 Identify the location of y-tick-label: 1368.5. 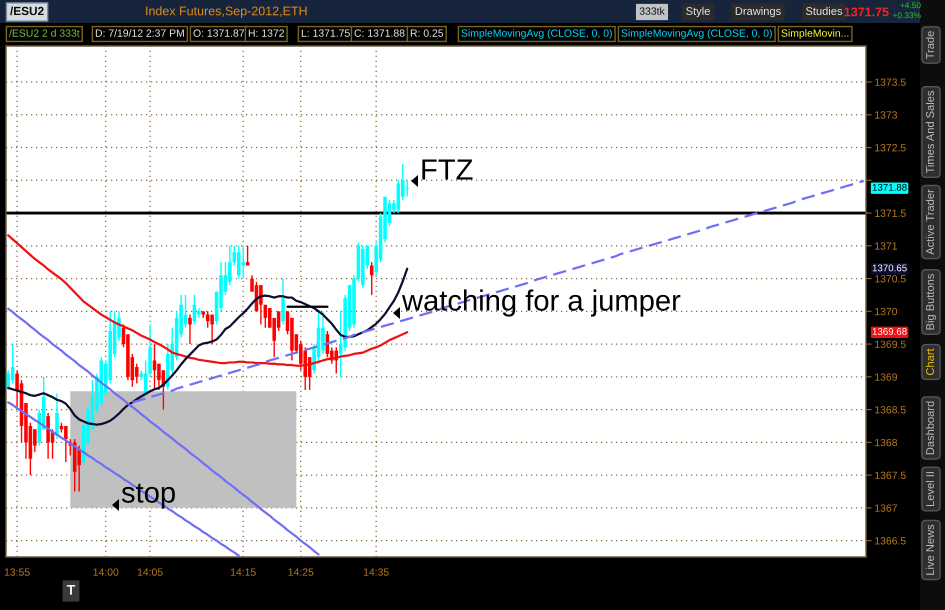
(890, 410).